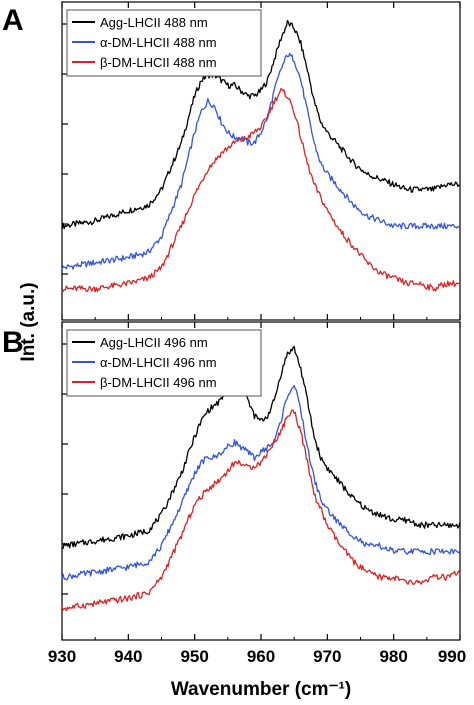 The height and width of the screenshot is (705, 474). I want to click on x-tick-label: 960, so click(261, 656).